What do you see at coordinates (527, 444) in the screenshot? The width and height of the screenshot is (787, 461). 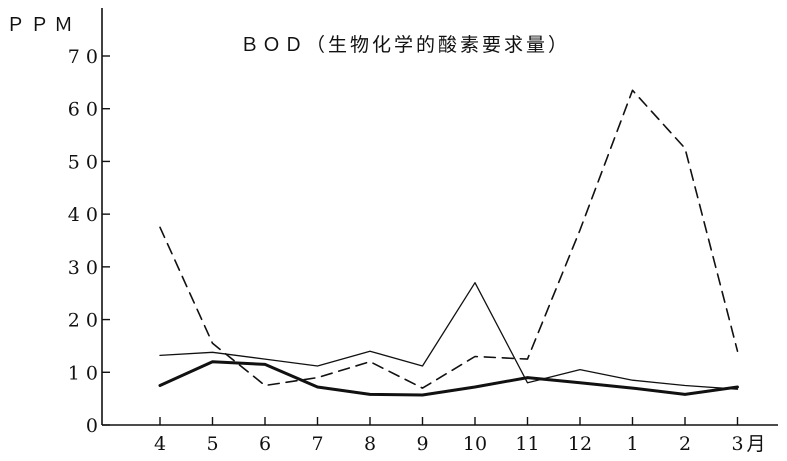 I see `x-tick-label: 11` at bounding box center [527, 444].